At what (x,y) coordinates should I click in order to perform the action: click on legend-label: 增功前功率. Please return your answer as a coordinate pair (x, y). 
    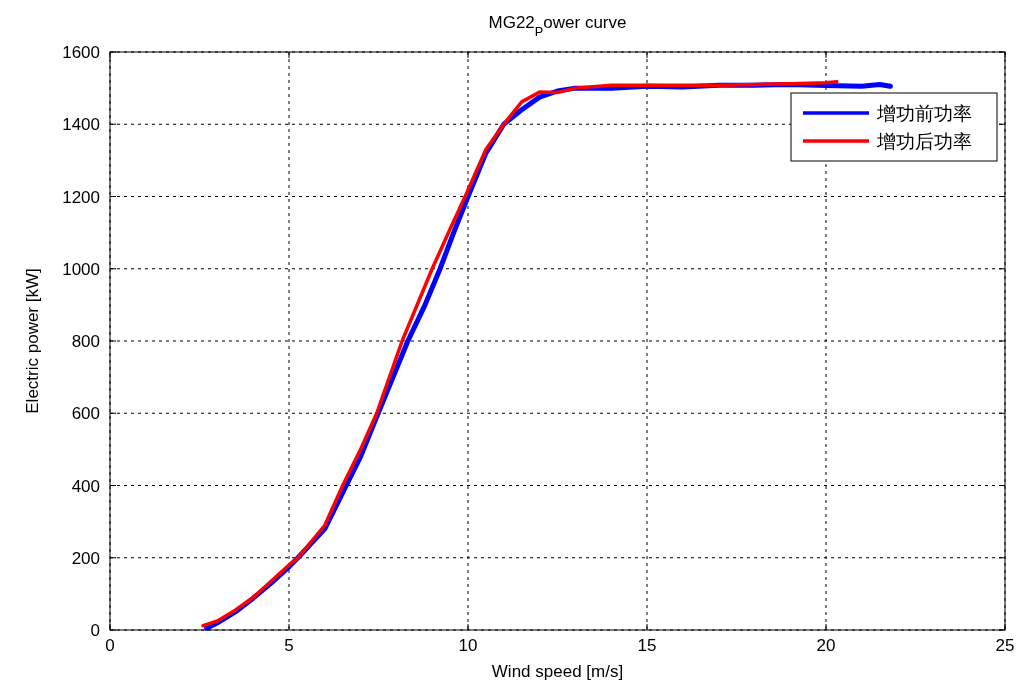
    Looking at the image, I should click on (924, 113).